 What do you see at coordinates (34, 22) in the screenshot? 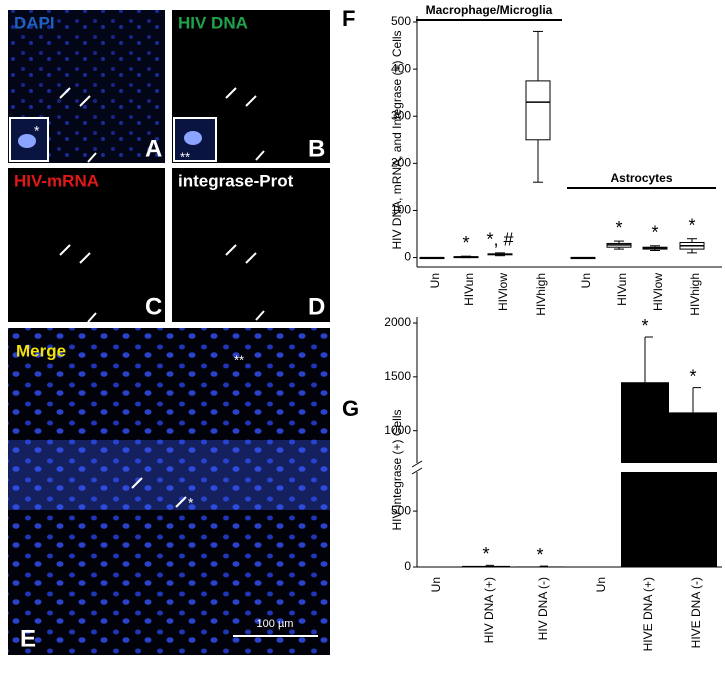
I see `panel-label: DAPI` at bounding box center [34, 22].